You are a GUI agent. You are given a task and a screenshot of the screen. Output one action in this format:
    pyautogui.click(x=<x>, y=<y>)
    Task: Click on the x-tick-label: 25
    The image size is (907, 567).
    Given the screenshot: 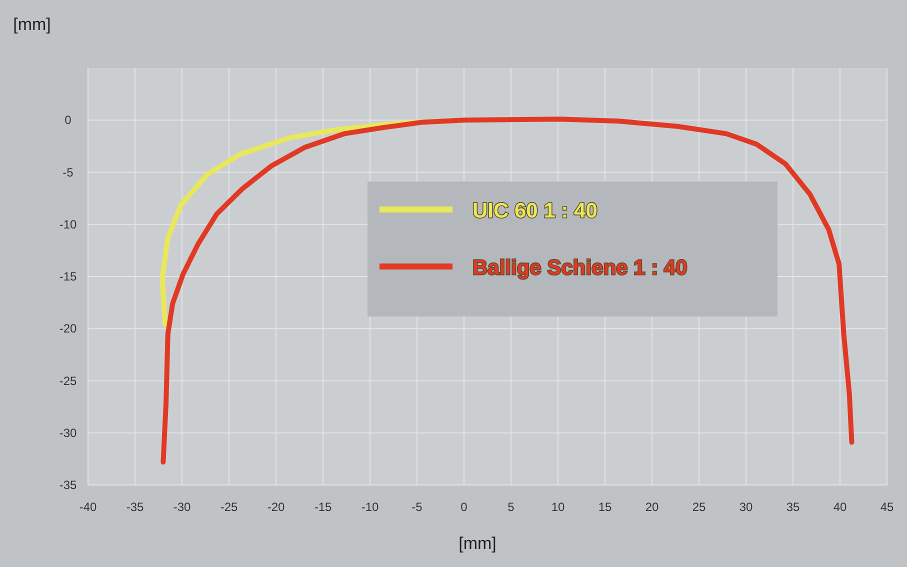 What is the action you would take?
    pyautogui.click(x=699, y=507)
    